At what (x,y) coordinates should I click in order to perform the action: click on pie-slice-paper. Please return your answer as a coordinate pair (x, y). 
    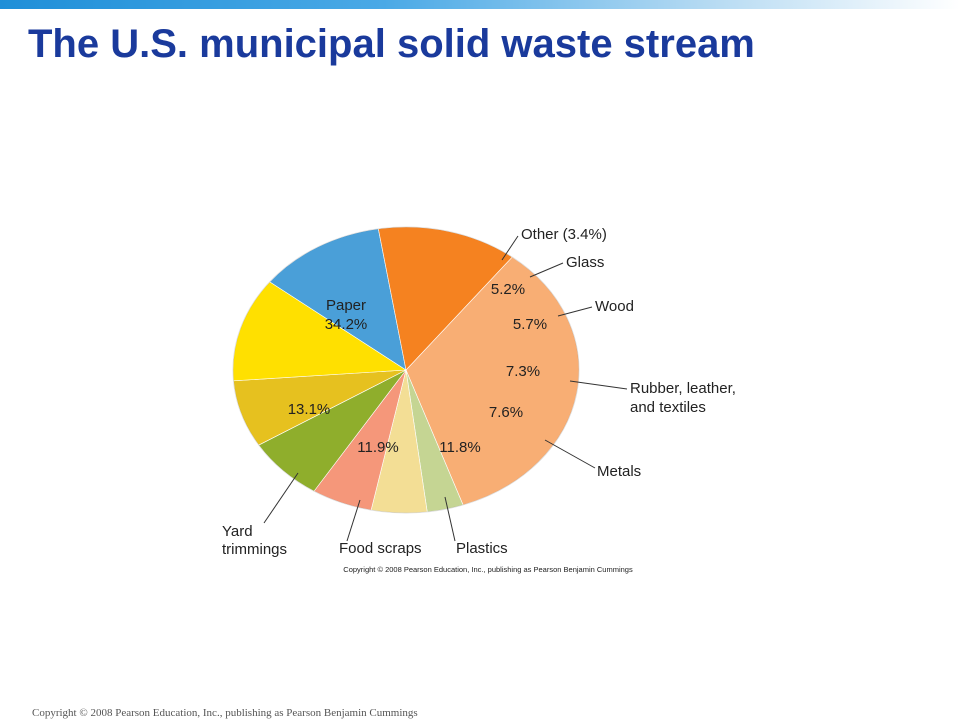
    Looking at the image, I should click on (492, 381).